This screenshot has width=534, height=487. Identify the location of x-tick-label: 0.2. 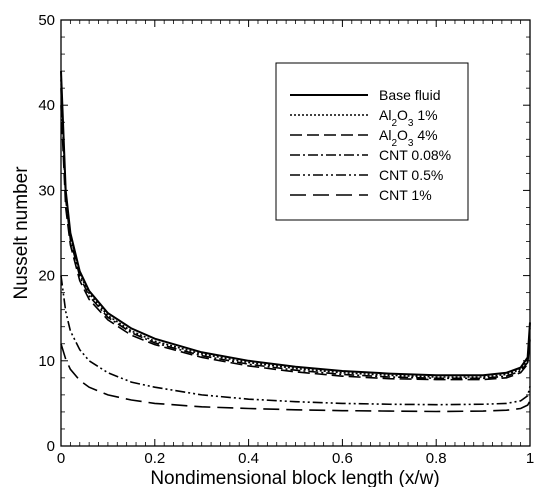
(154, 458).